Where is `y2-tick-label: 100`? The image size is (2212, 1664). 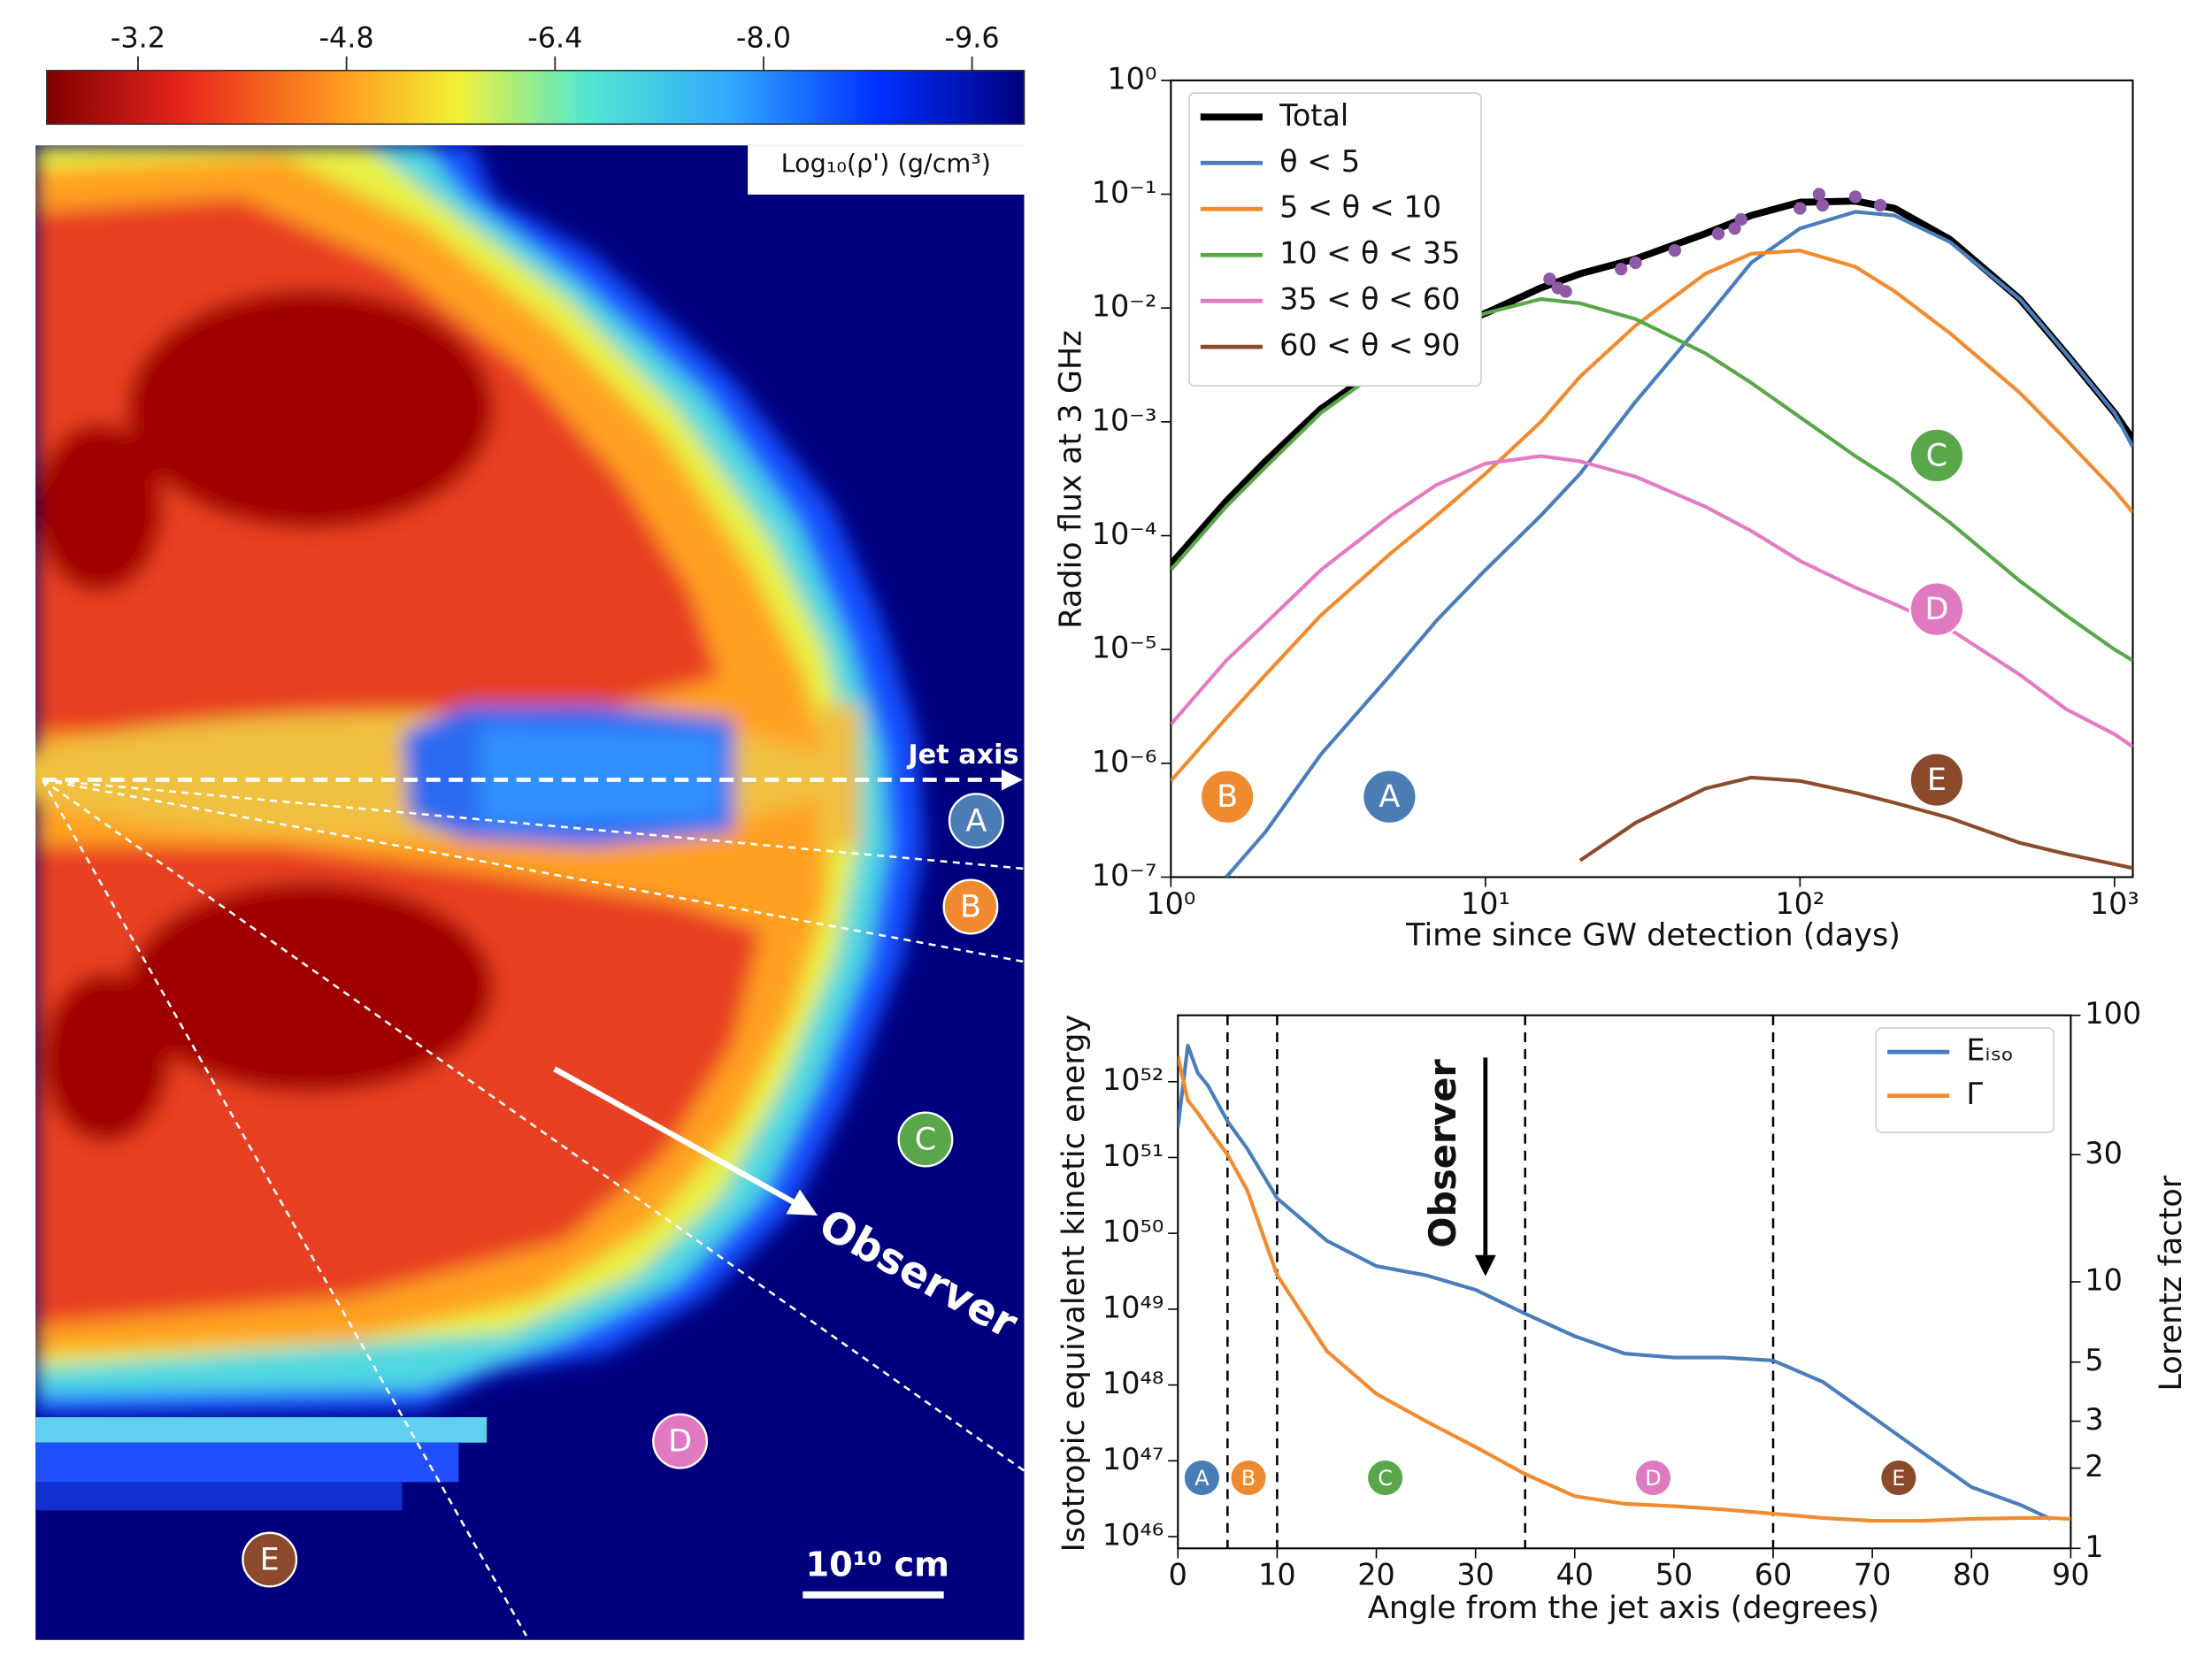
y2-tick-label: 100 is located at coordinates (2113, 1013).